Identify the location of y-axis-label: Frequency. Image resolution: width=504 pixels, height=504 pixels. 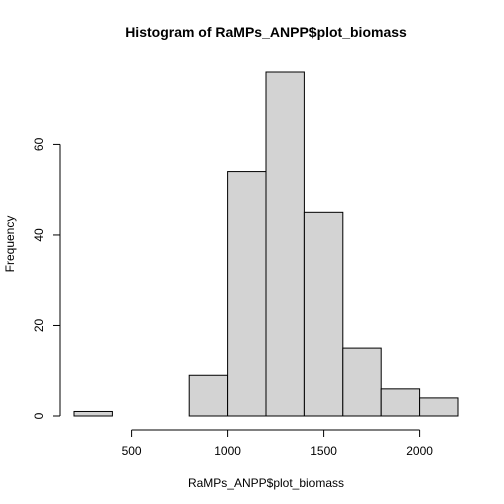
(10, 244).